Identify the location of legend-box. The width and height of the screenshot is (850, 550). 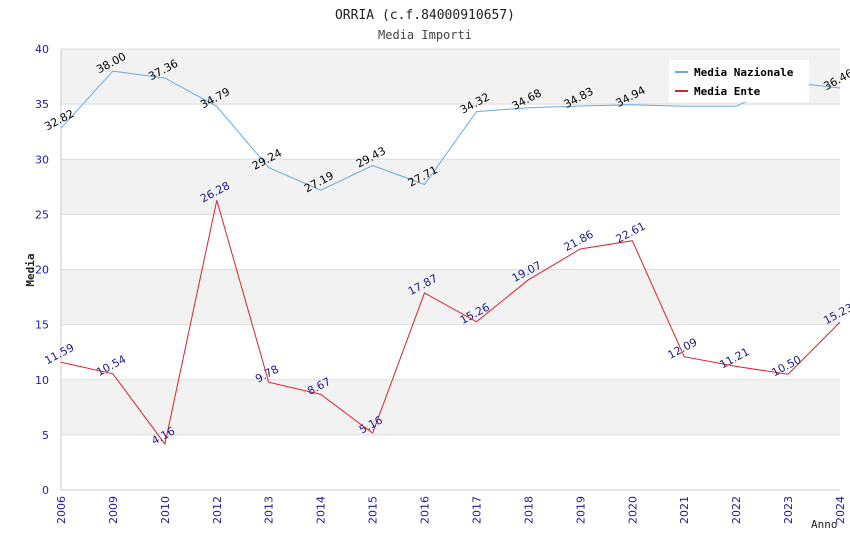
(739, 81).